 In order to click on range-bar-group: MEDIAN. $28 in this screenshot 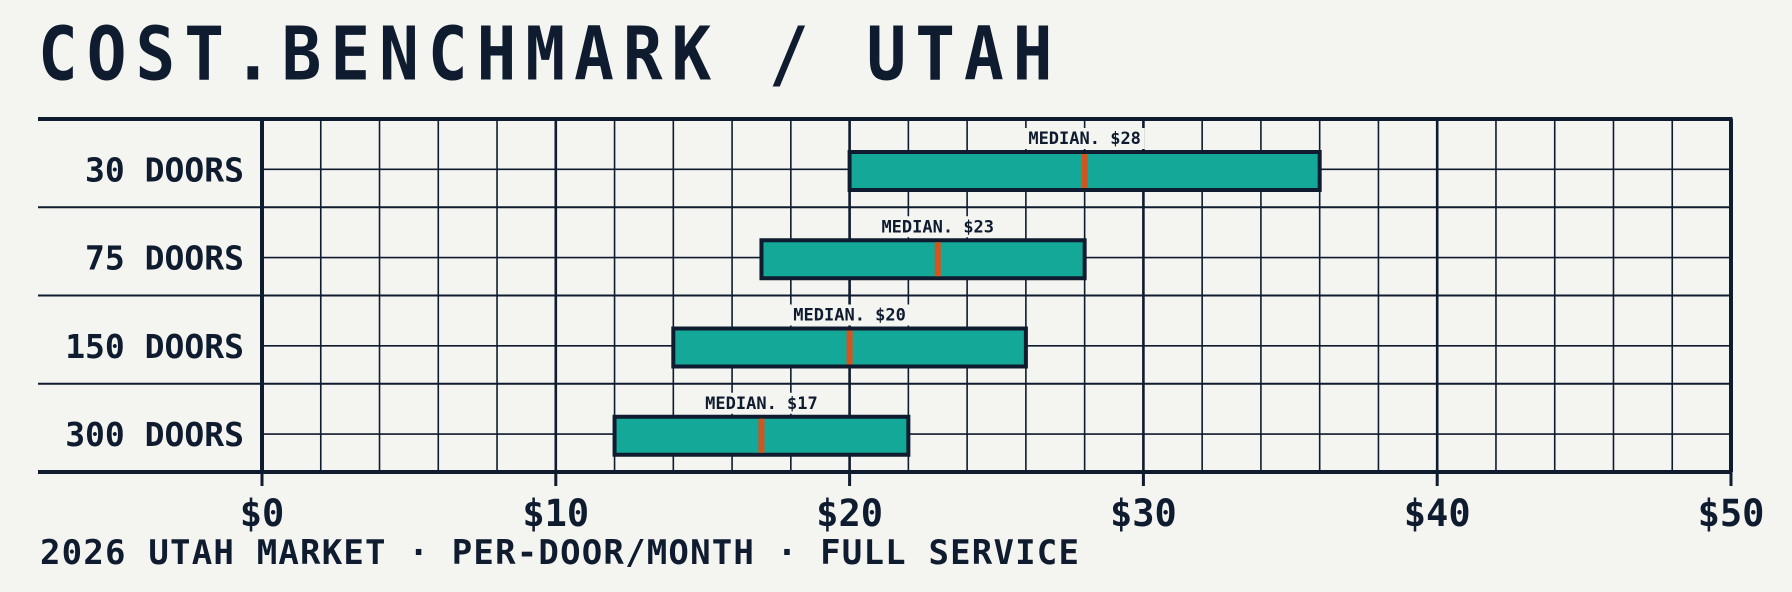, I will do `click(1084, 160)`.